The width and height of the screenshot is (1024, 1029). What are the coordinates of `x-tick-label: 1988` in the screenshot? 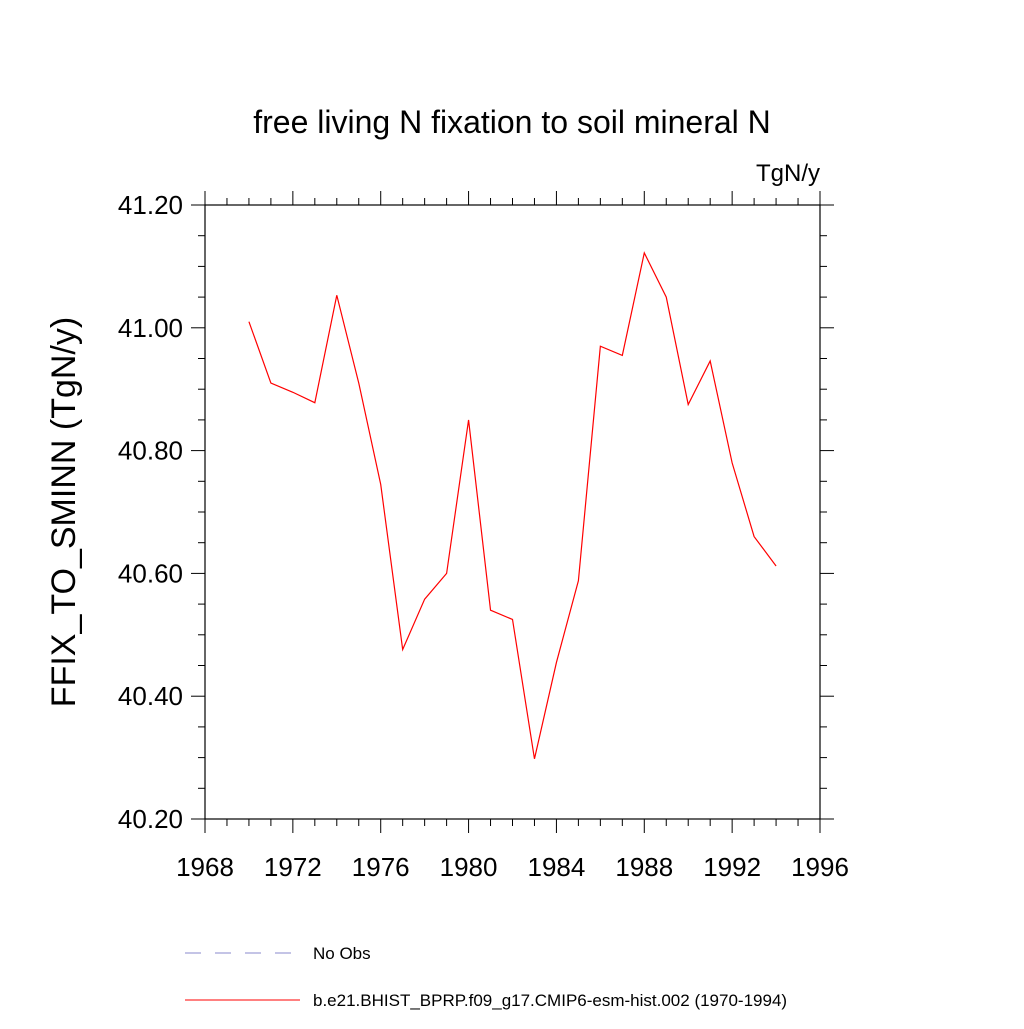 It's located at (644, 867).